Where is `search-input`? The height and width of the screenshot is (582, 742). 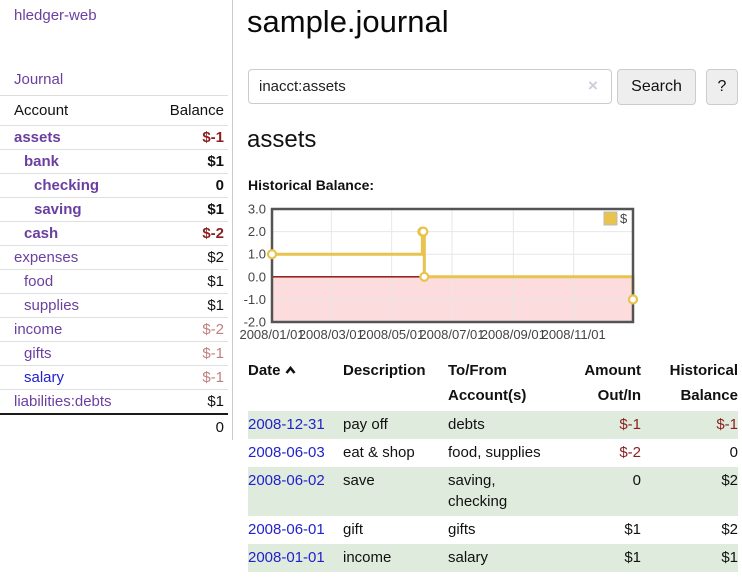 search-input is located at coordinates (430, 86).